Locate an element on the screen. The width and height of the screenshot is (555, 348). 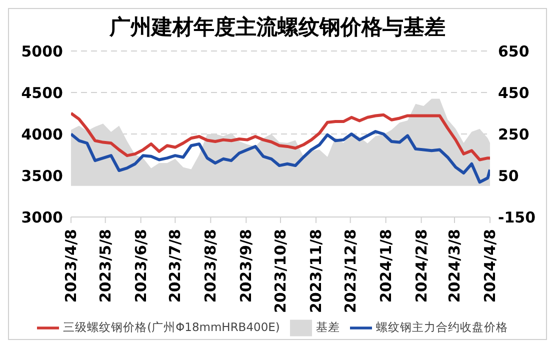
y2-tick-label: -150 is located at coordinates (517, 217).